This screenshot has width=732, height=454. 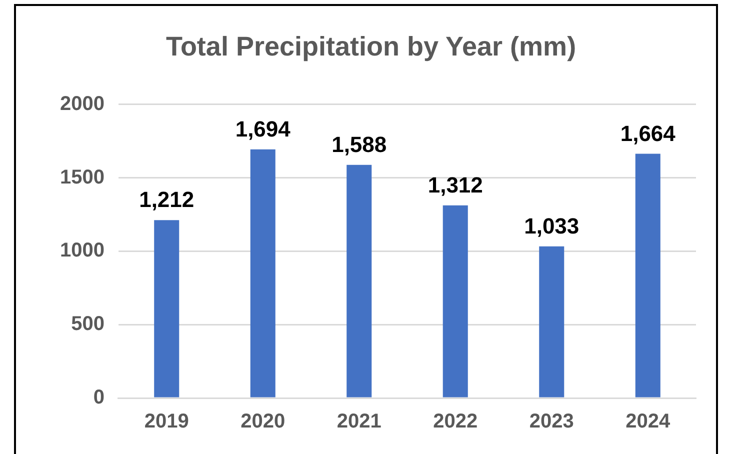 I want to click on data-label: 1,664, so click(x=648, y=133).